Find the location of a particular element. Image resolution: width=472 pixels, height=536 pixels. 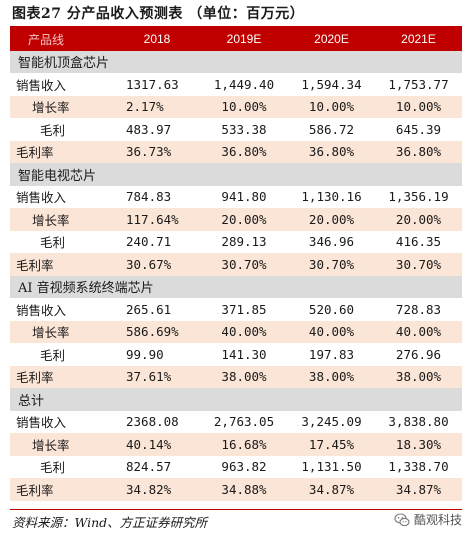

value-cell: 1,594.34 is located at coordinates (331, 84).